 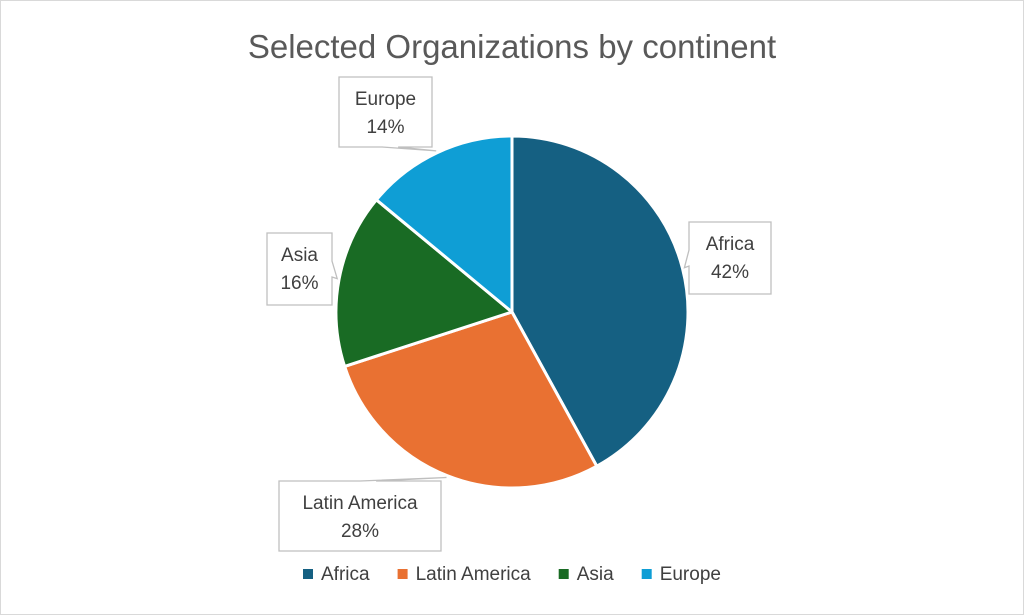 I want to click on data-label-category: Asia, so click(x=299, y=255).